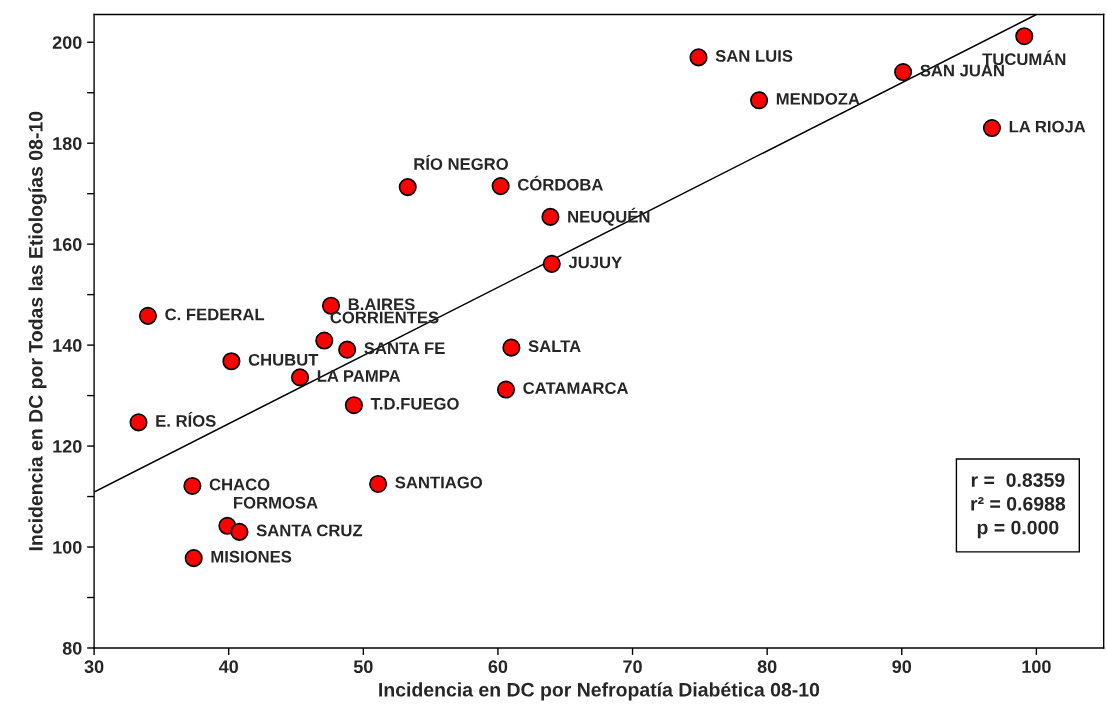 This screenshot has width=1107, height=724. I want to click on annotation: r = 0.8359 r² = 0.6988 p = 0.000, so click(1018, 506).